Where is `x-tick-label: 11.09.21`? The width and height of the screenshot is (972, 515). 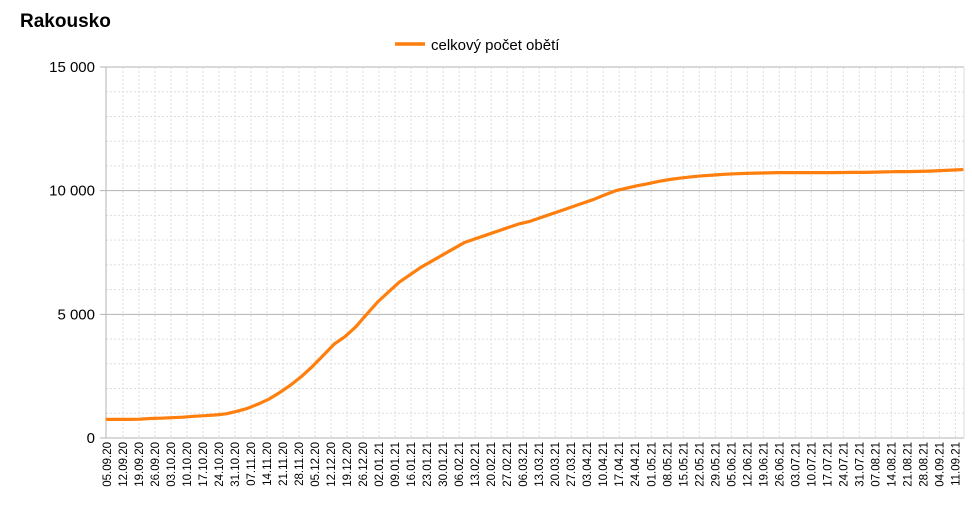 x-tick-label: 11.09.21 is located at coordinates (956, 464).